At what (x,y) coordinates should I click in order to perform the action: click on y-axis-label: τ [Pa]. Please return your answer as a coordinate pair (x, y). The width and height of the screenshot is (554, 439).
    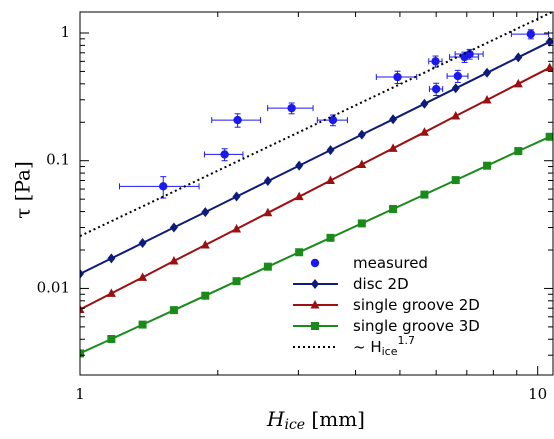
    Looking at the image, I should click on (23, 190).